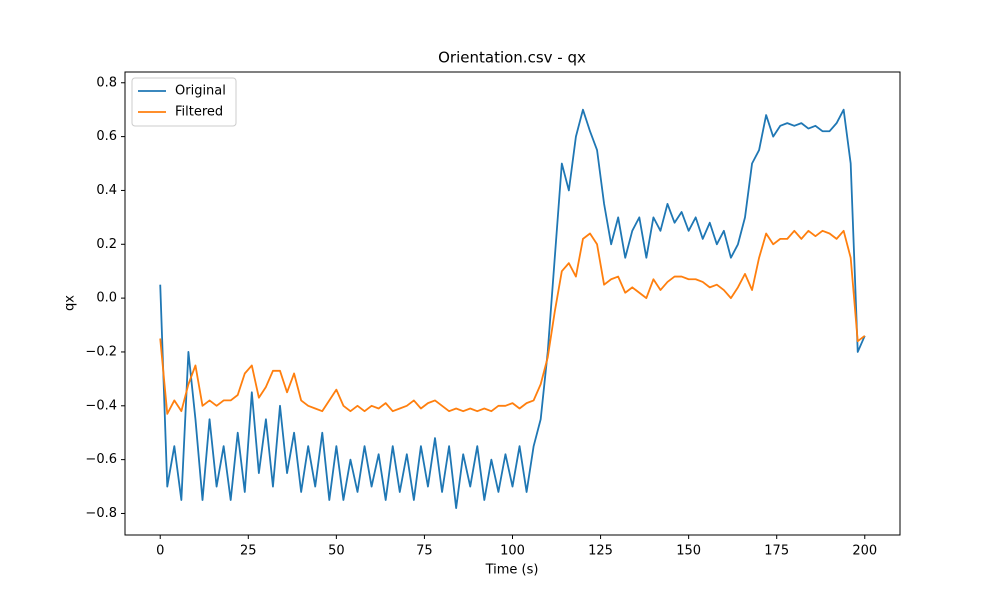  What do you see at coordinates (70, 303) in the screenshot?
I see `y-axis-label: qx` at bounding box center [70, 303].